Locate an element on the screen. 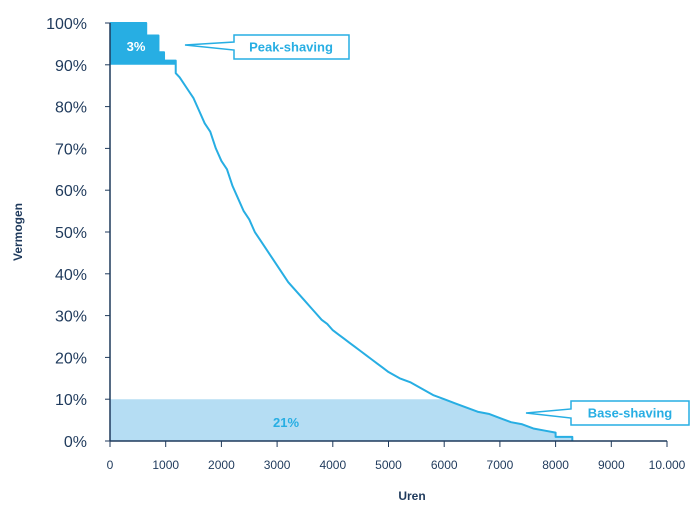  peak-shaving-callout-box is located at coordinates (267, 47).